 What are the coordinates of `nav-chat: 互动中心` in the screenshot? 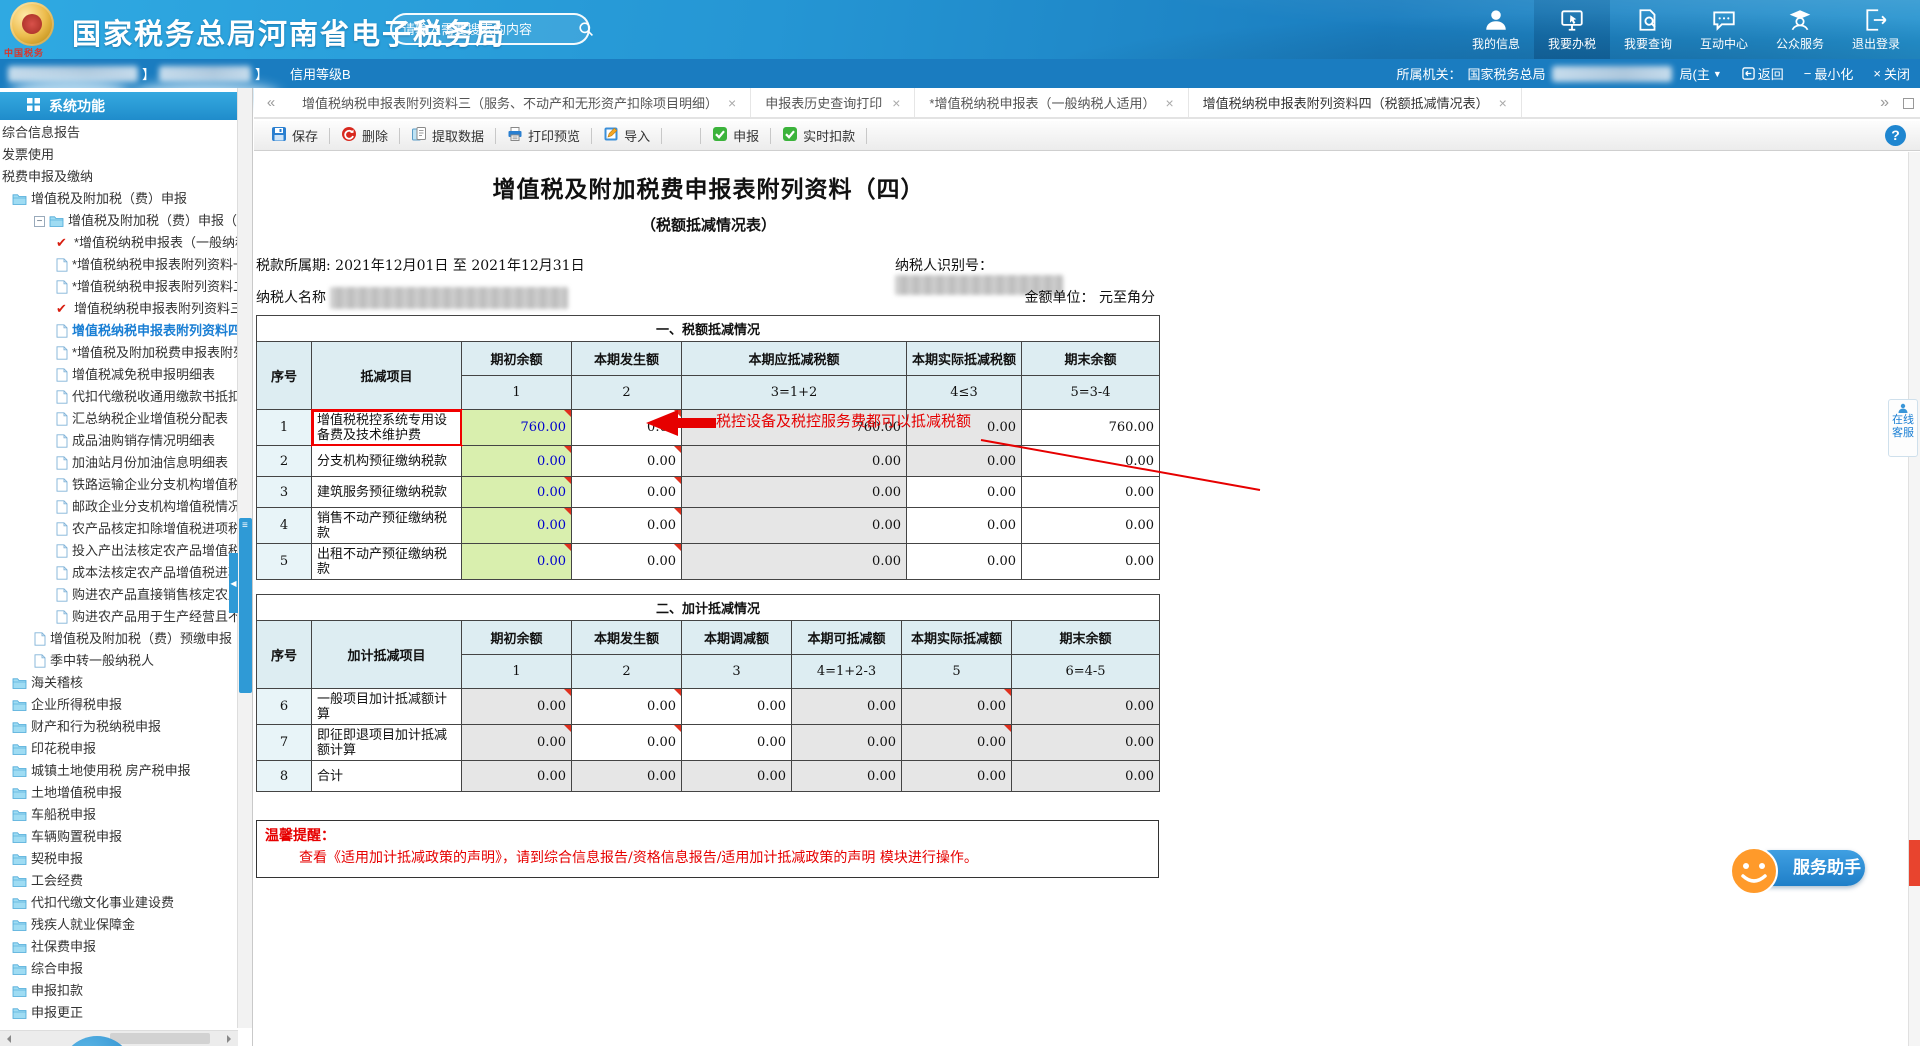 It's located at (1724, 29).